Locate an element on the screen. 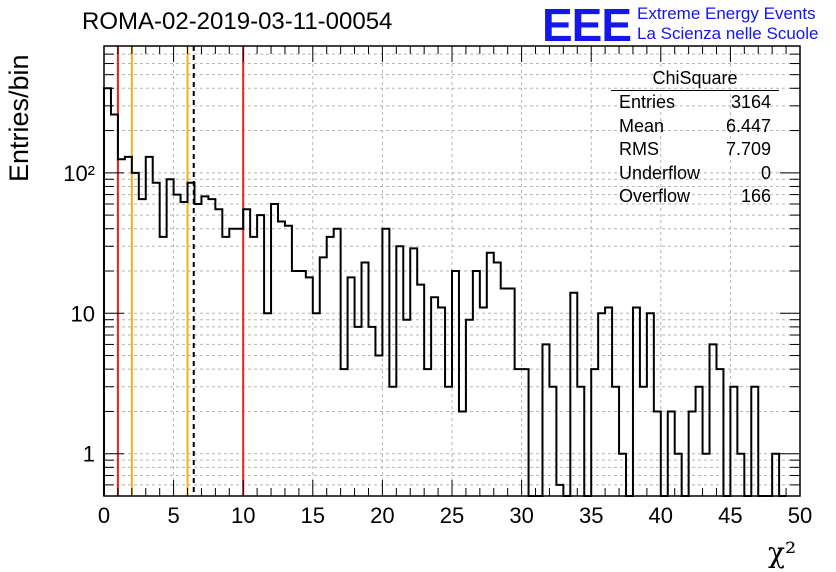  stats-row-overflow: Overflow 166 is located at coordinates (695, 197).